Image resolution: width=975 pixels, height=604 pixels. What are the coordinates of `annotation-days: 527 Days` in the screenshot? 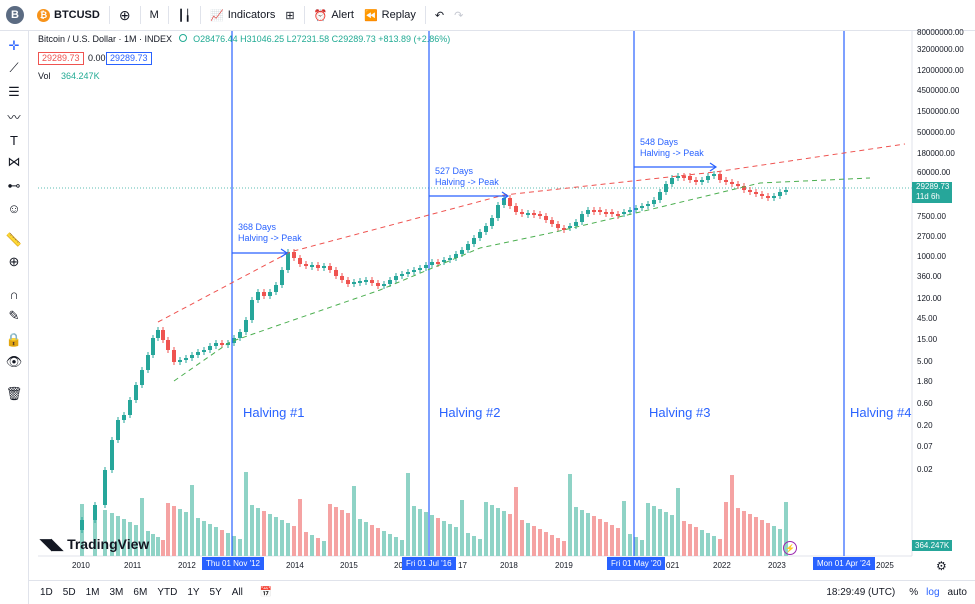 It's located at (454, 171).